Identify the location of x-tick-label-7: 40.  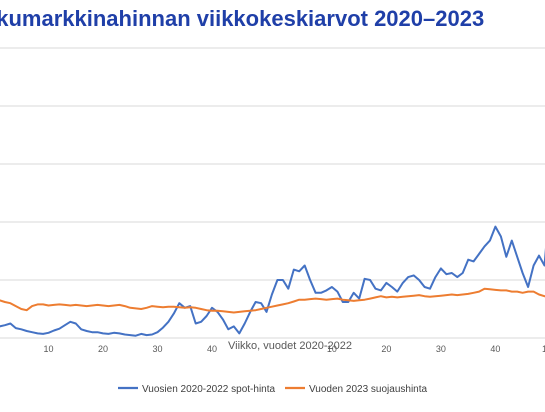
(495, 349).